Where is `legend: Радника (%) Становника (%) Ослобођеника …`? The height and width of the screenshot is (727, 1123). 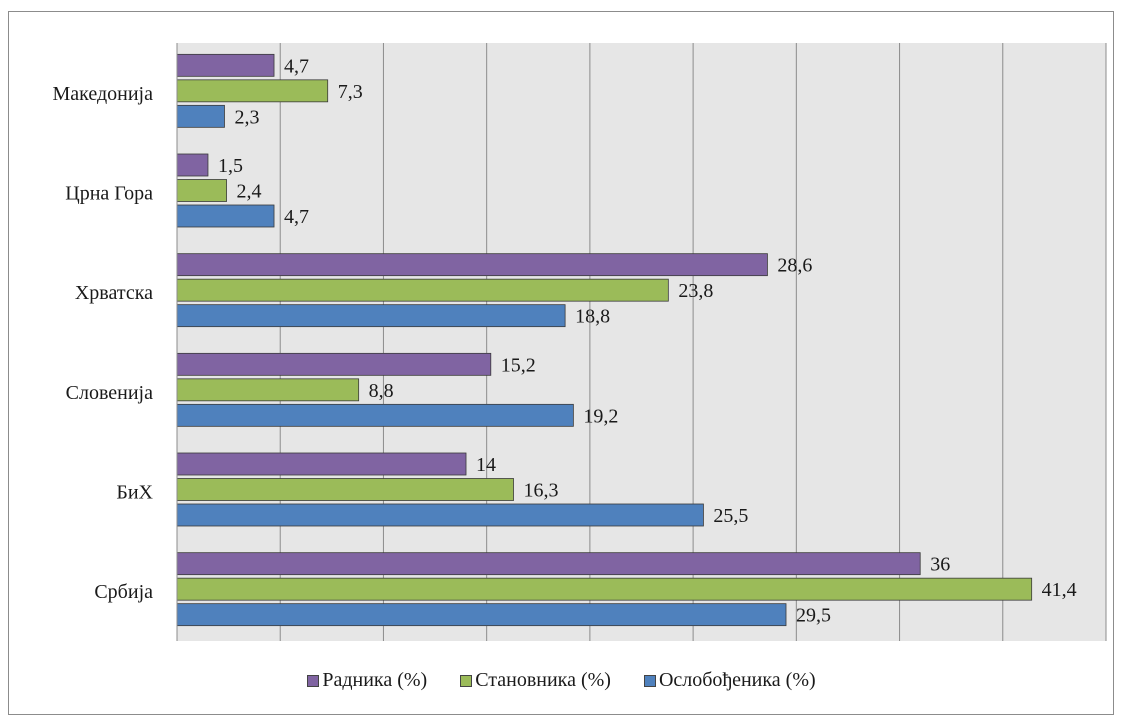
legend: Радника (%) Становника (%) Ослобођеника … is located at coordinates (561, 681).